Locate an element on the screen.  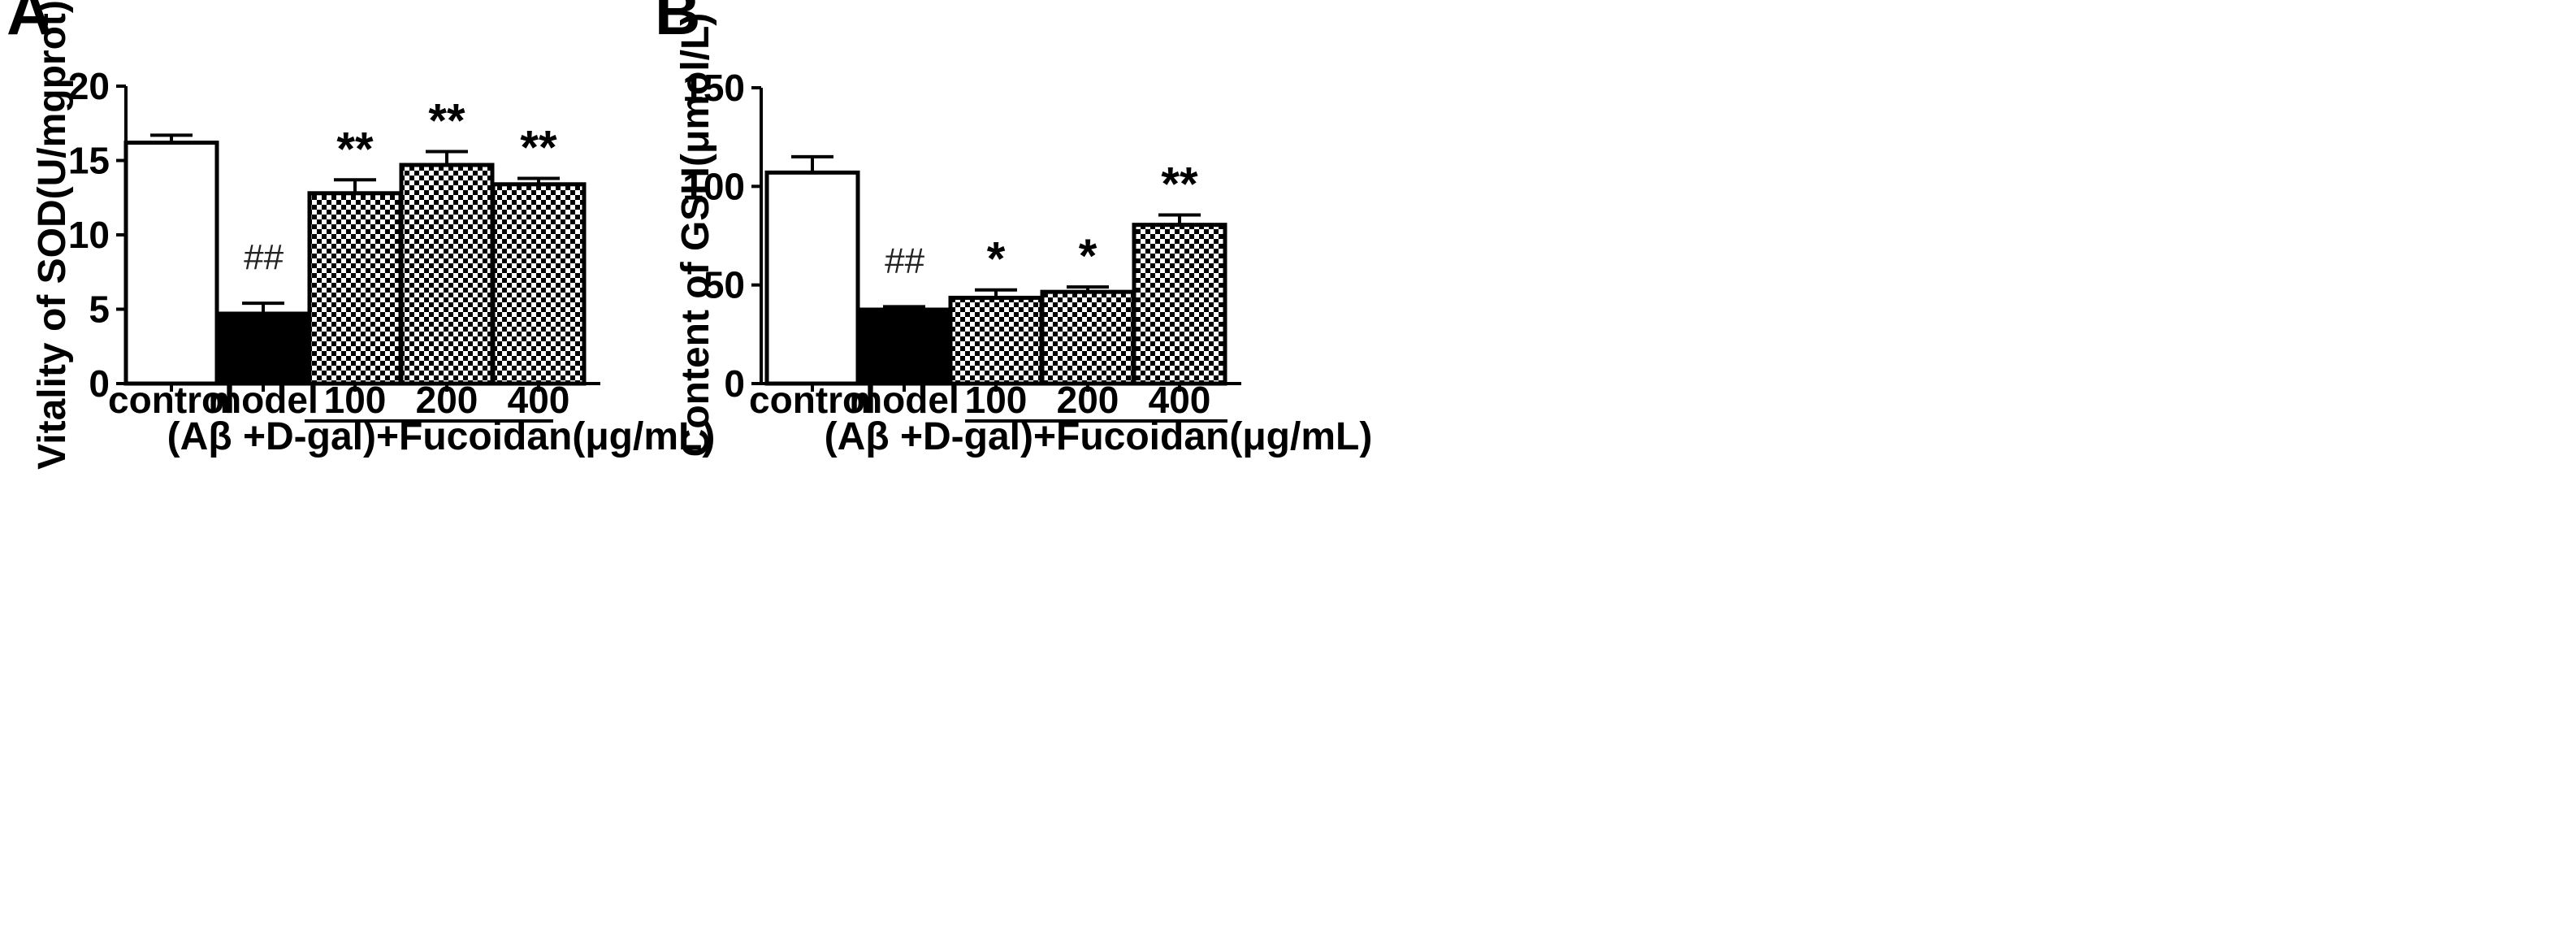
y-tick-label: 5 is located at coordinates (99, 309).